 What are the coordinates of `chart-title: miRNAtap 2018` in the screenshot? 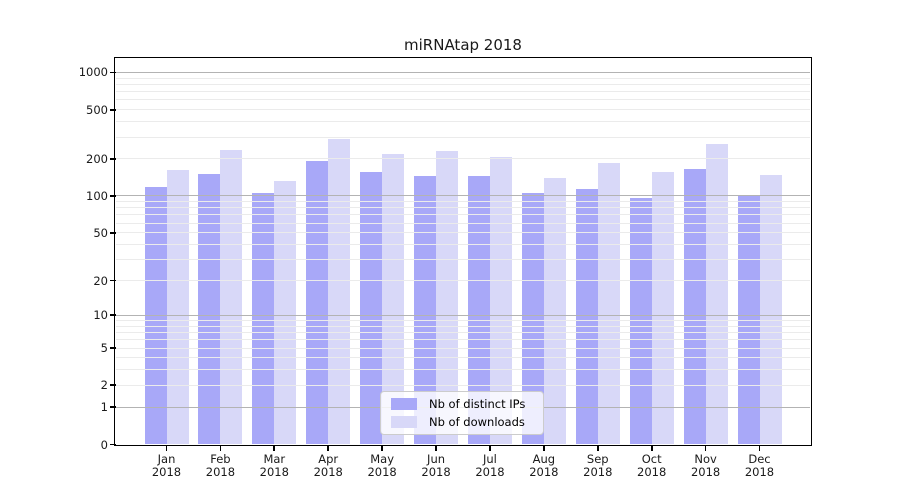 It's located at (463, 45).